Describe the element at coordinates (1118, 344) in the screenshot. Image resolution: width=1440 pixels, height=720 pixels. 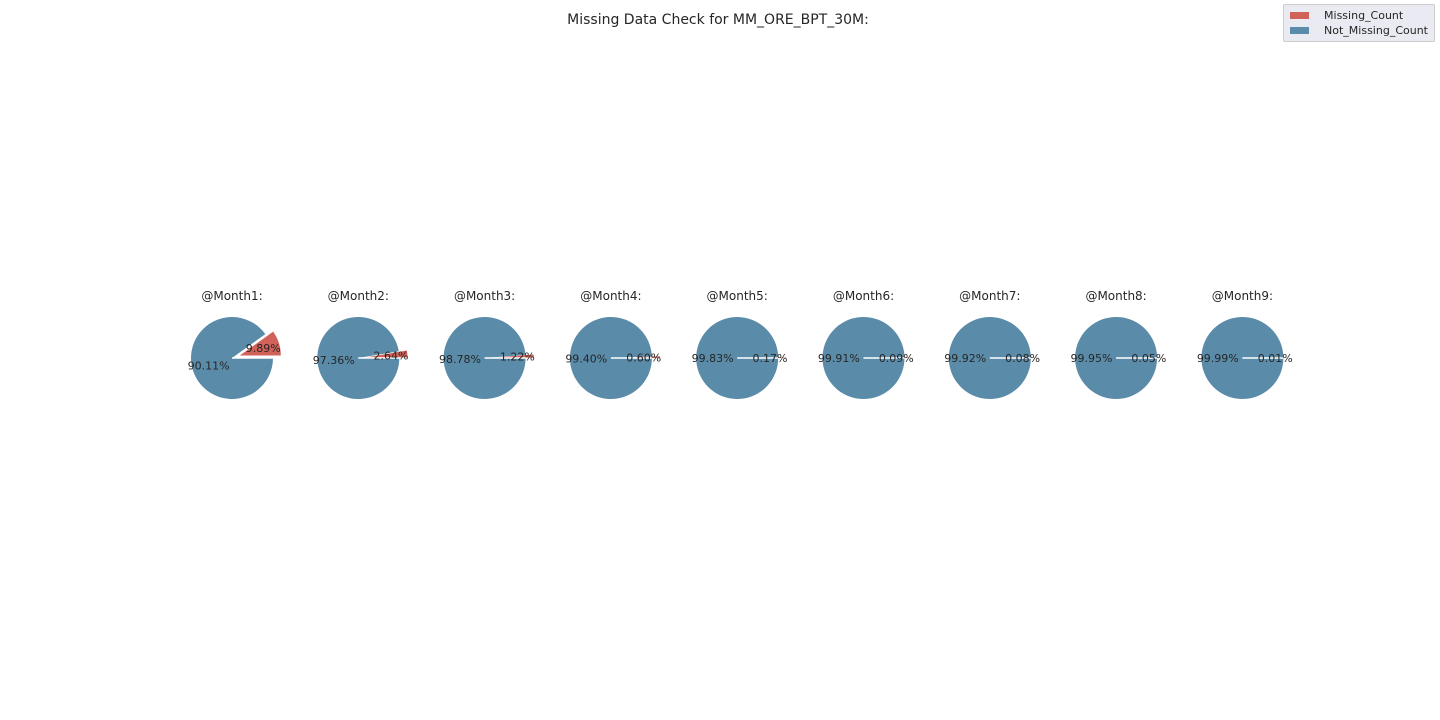
I see `pie-month-8: @Month8: 0.05% 99.95%` at that location.